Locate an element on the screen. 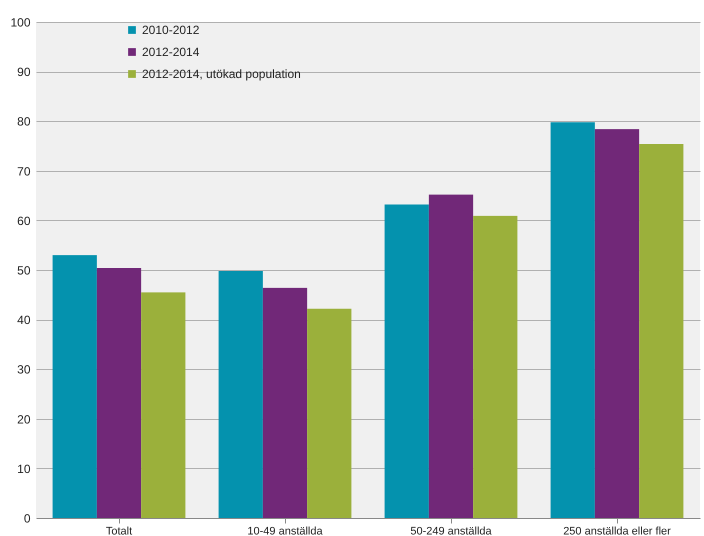  y-tick-label: 80 is located at coordinates (24, 121).